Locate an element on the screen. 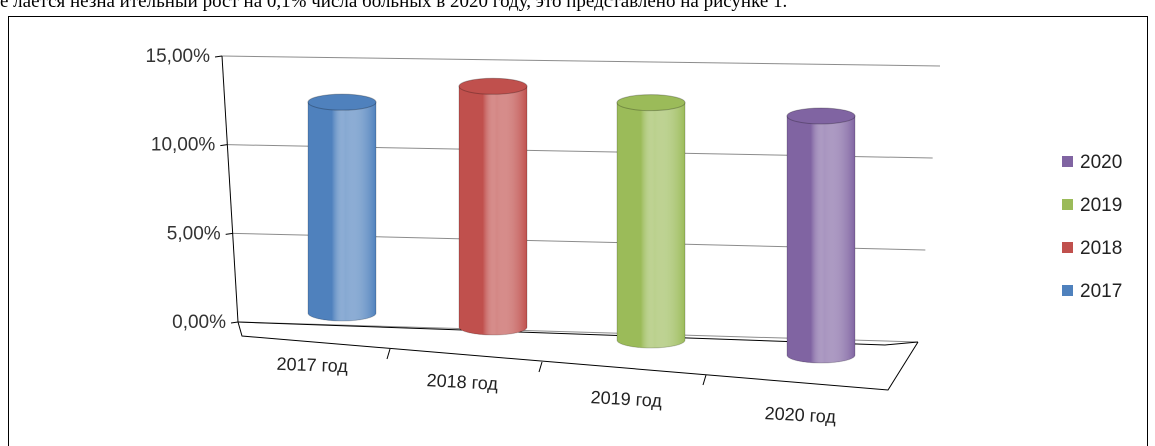  x-category-label: 2018 год is located at coordinates (462, 382).